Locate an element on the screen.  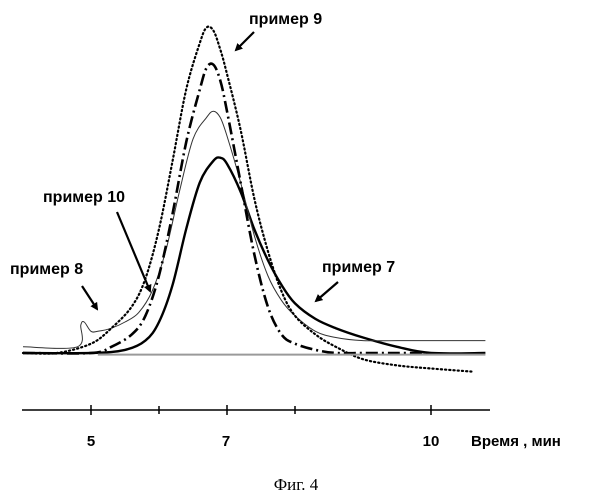
annotation-primer-7: пример 7 is located at coordinates (355, 280).